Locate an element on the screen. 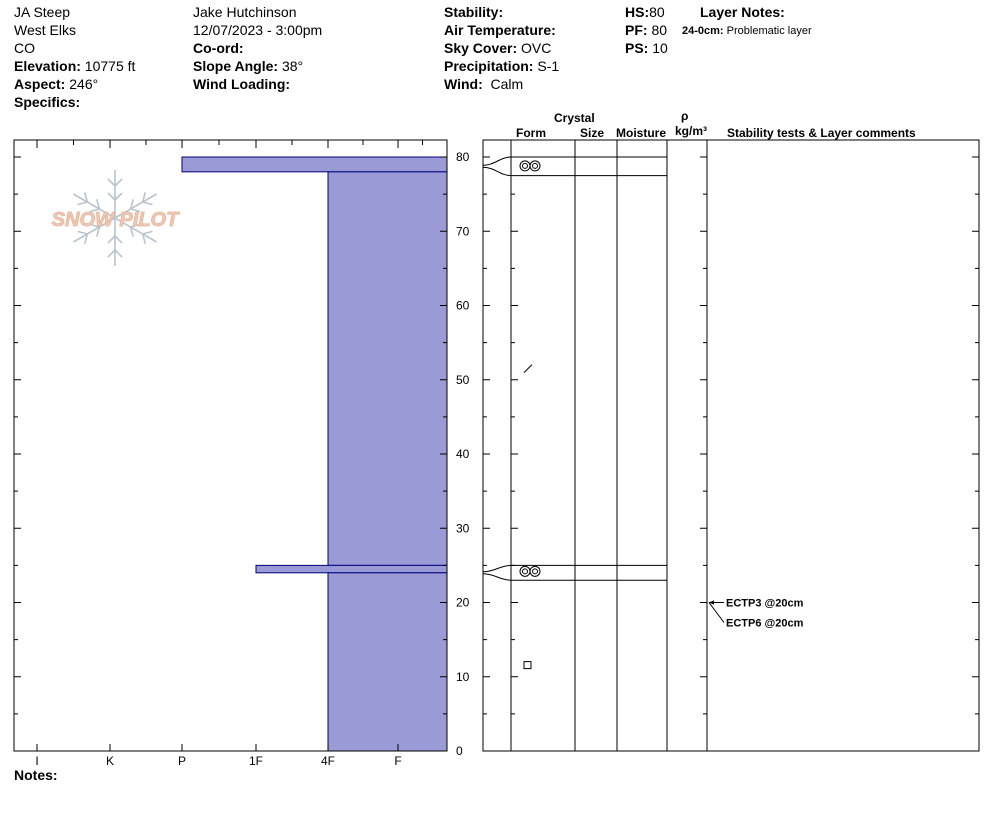 The height and width of the screenshot is (840, 994). hs-label: HS: is located at coordinates (637, 12).